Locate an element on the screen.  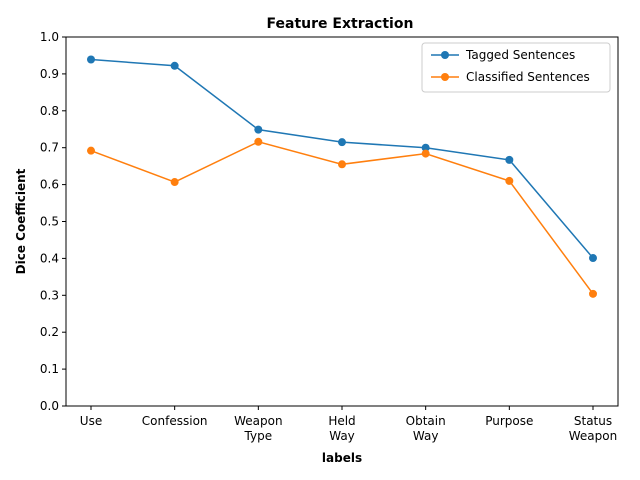
x-tick-label: Weapon Type is located at coordinates (258, 428).